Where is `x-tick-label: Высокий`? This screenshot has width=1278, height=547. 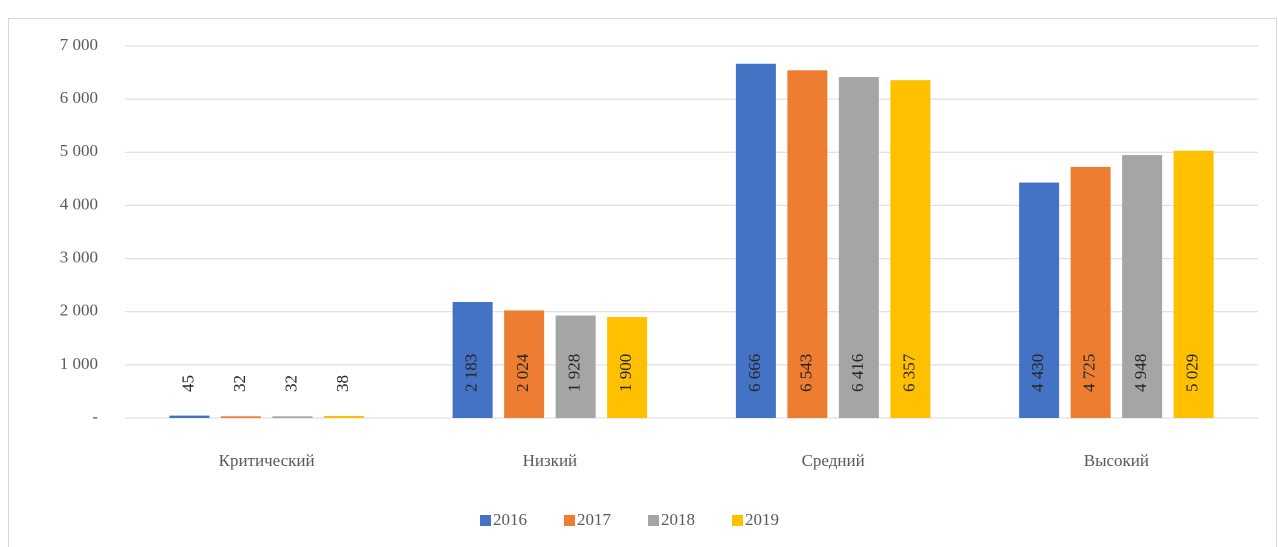 x-tick-label: Высокий is located at coordinates (1116, 460).